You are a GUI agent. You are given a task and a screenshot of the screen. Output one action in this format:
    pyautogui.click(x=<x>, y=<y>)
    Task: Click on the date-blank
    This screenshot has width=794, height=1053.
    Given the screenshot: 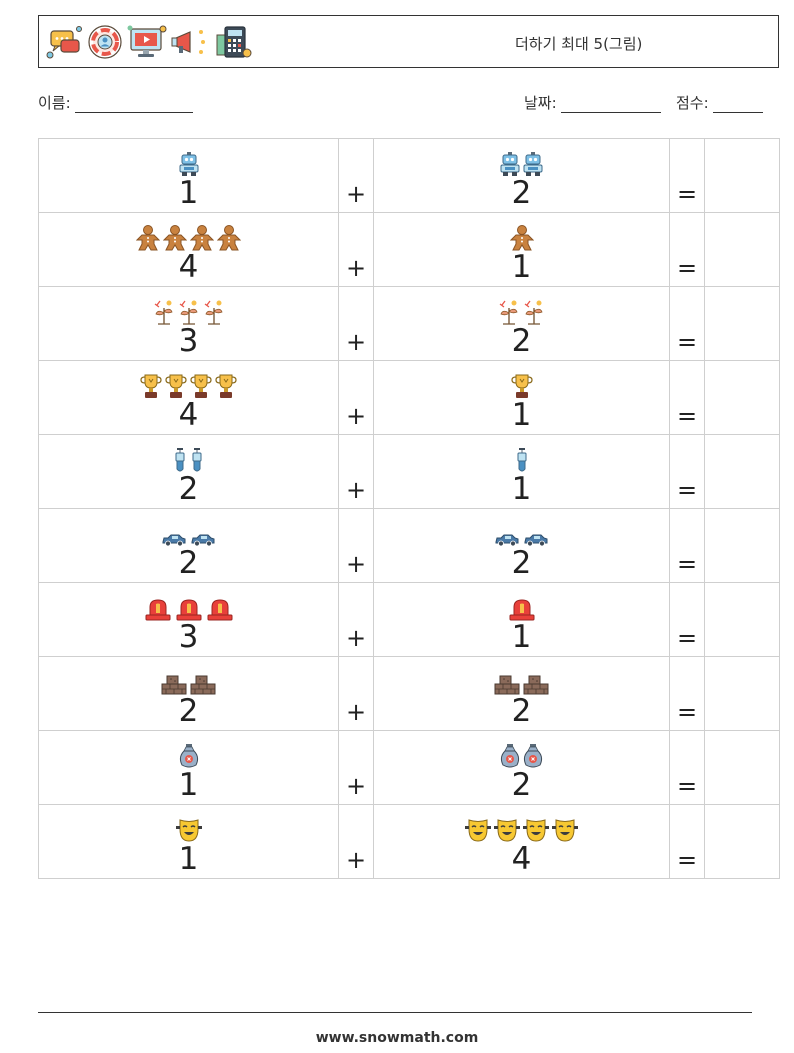 What is the action you would take?
    pyautogui.click(x=610, y=105)
    